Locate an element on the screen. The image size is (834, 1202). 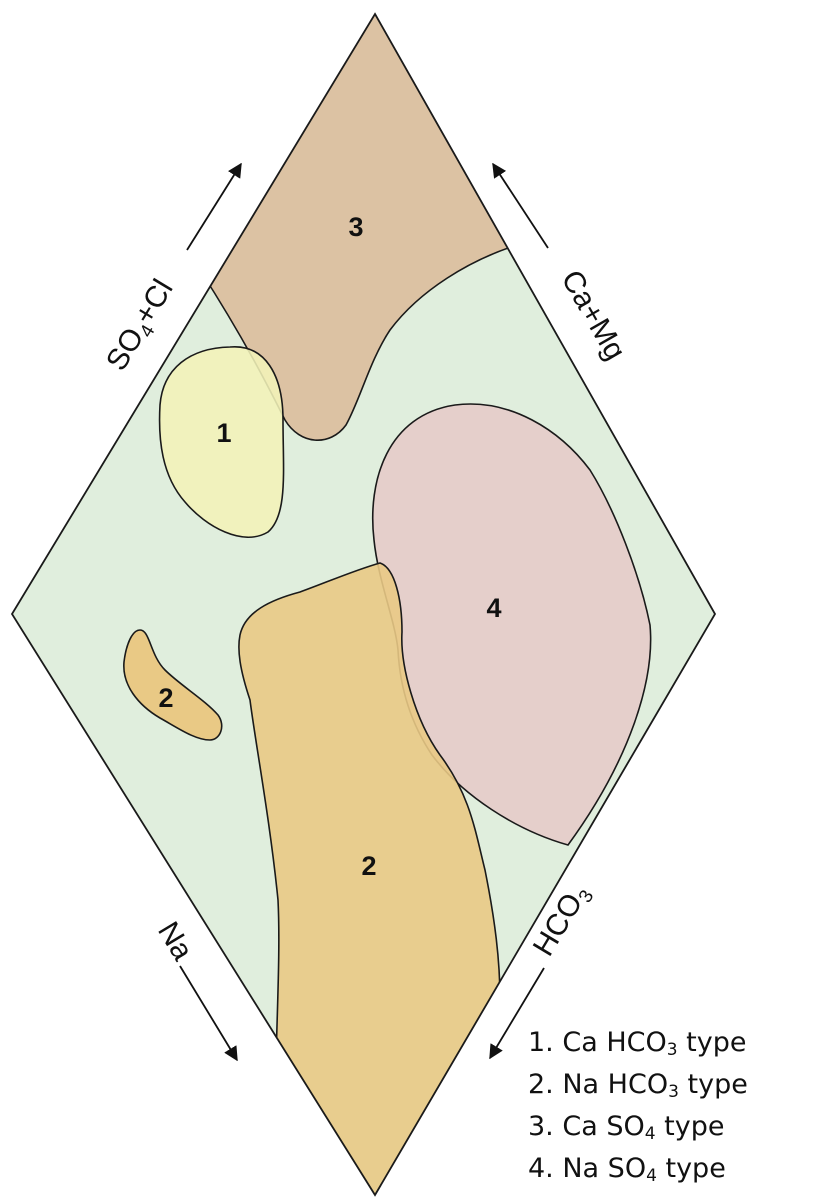
legend-item-3: 3. Ca SO4 type is located at coordinates (626, 1127).